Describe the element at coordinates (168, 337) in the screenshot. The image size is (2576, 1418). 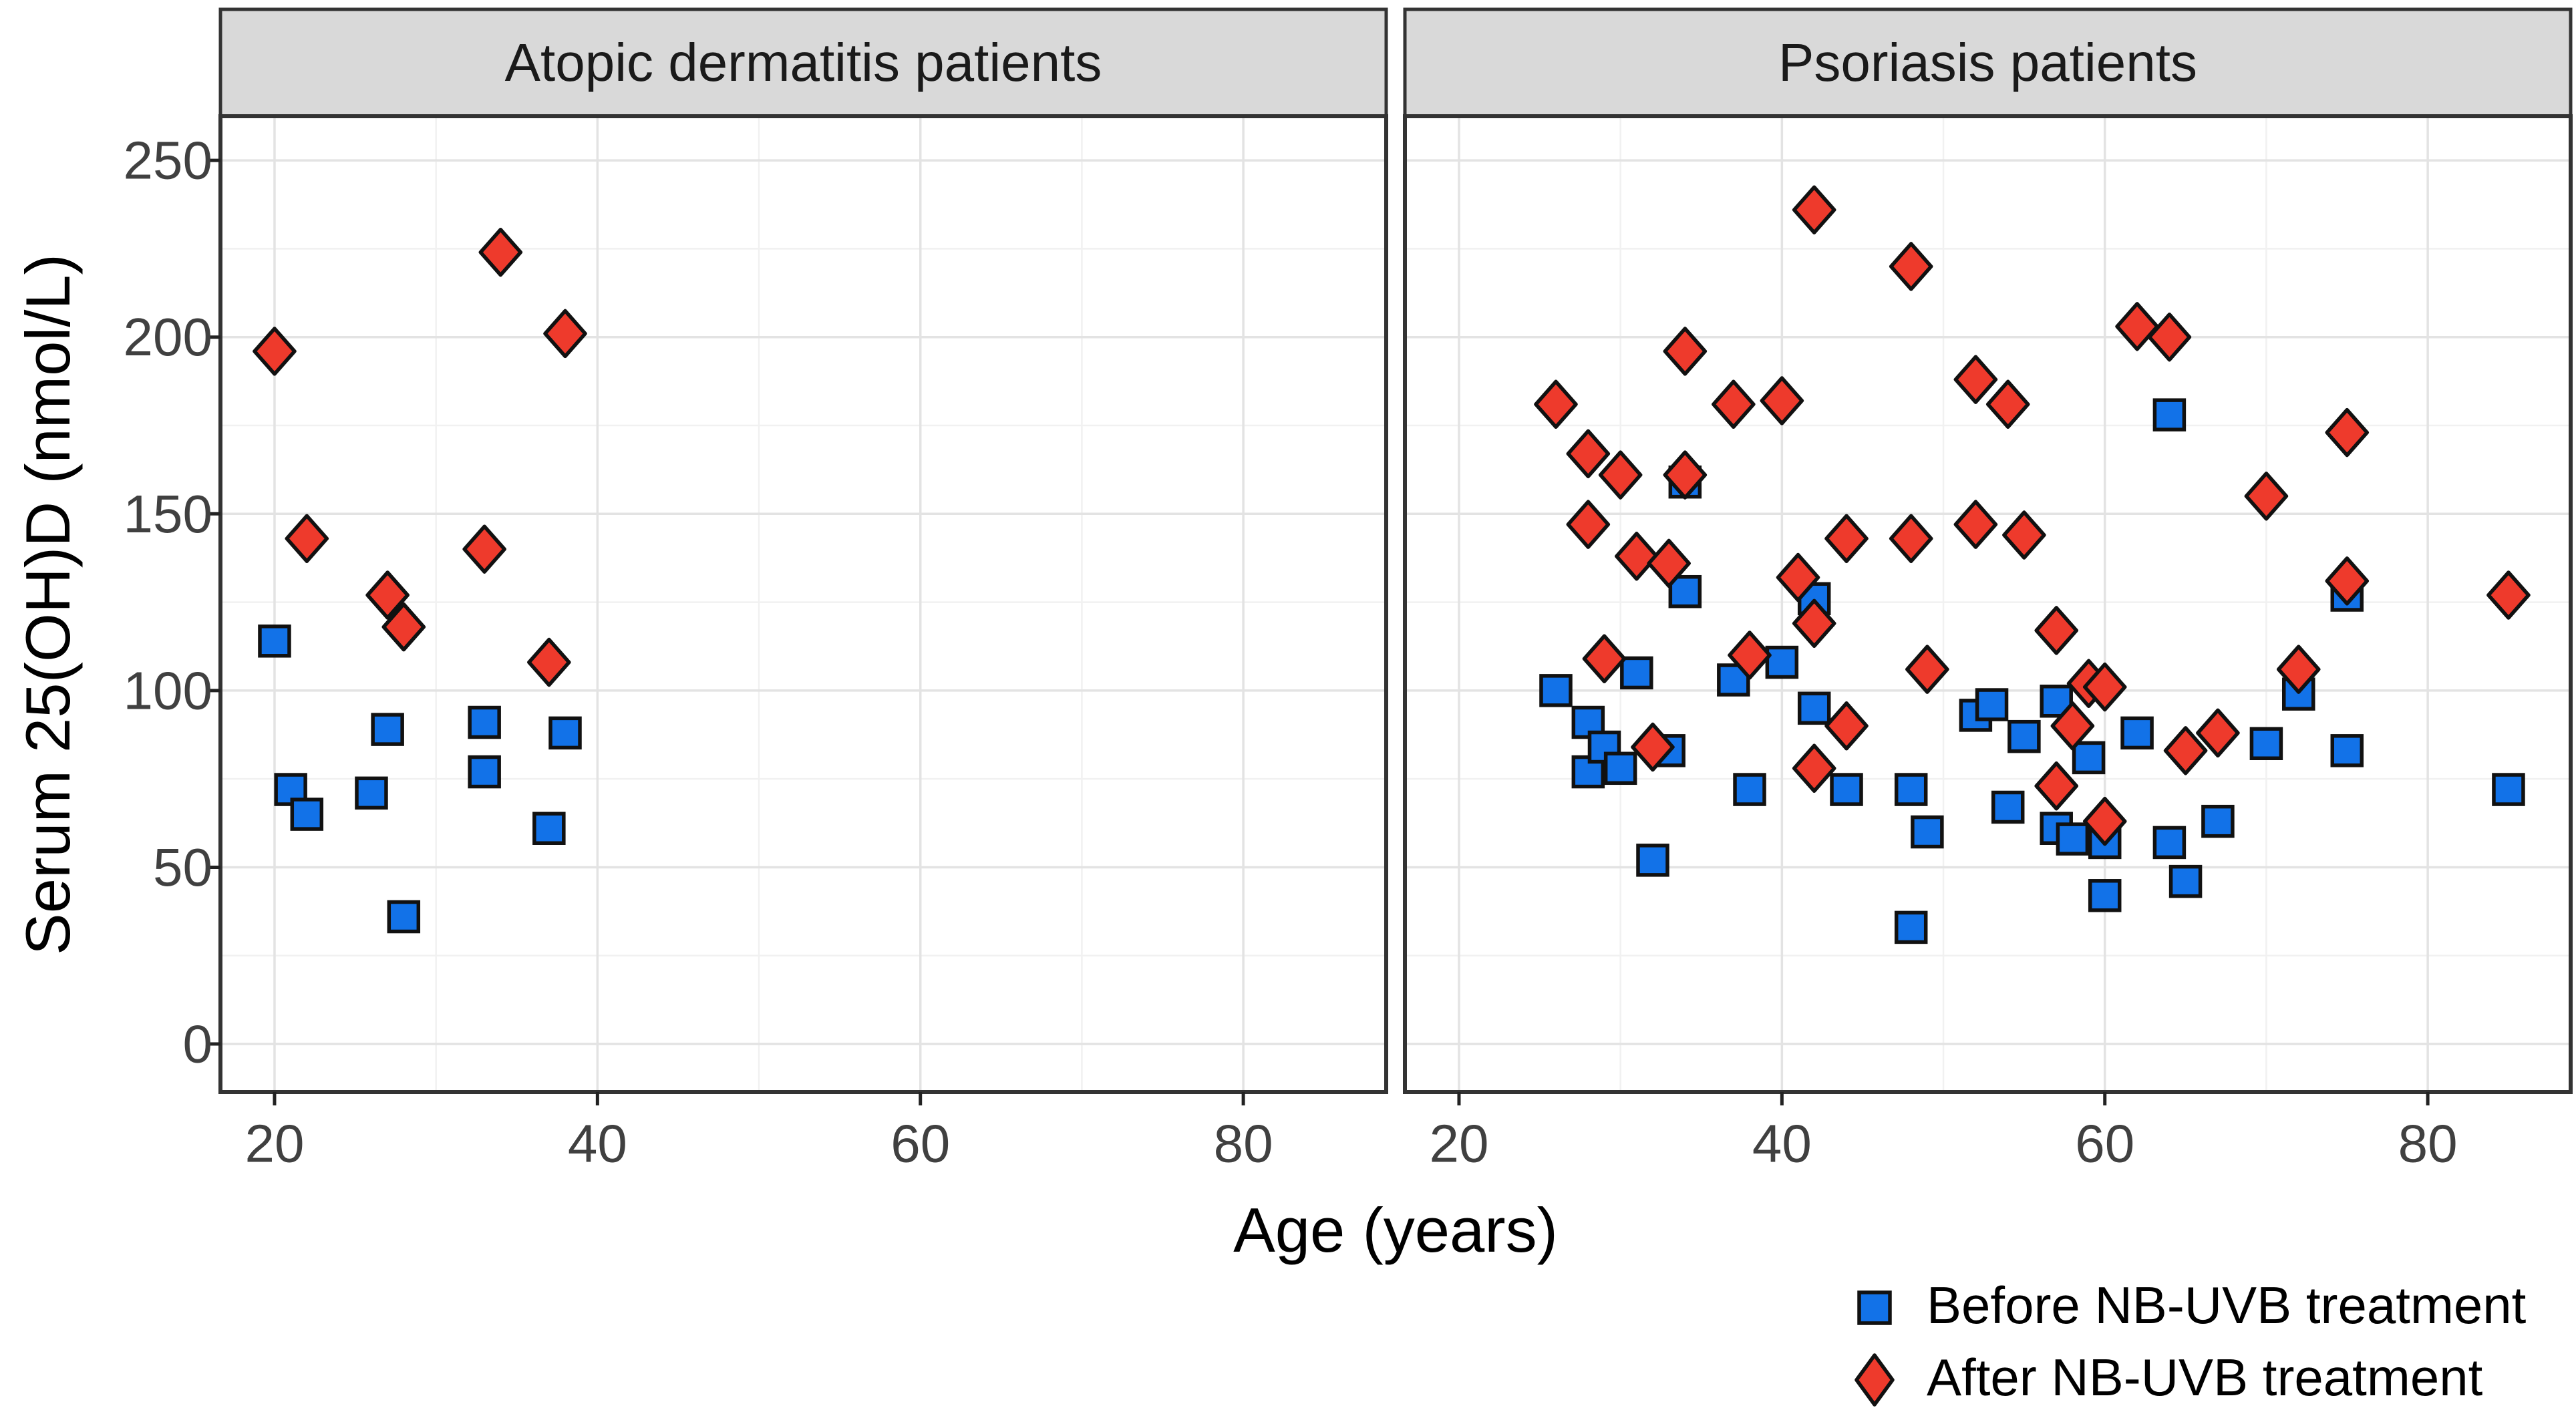
I see `y-tick-label: 200` at that location.